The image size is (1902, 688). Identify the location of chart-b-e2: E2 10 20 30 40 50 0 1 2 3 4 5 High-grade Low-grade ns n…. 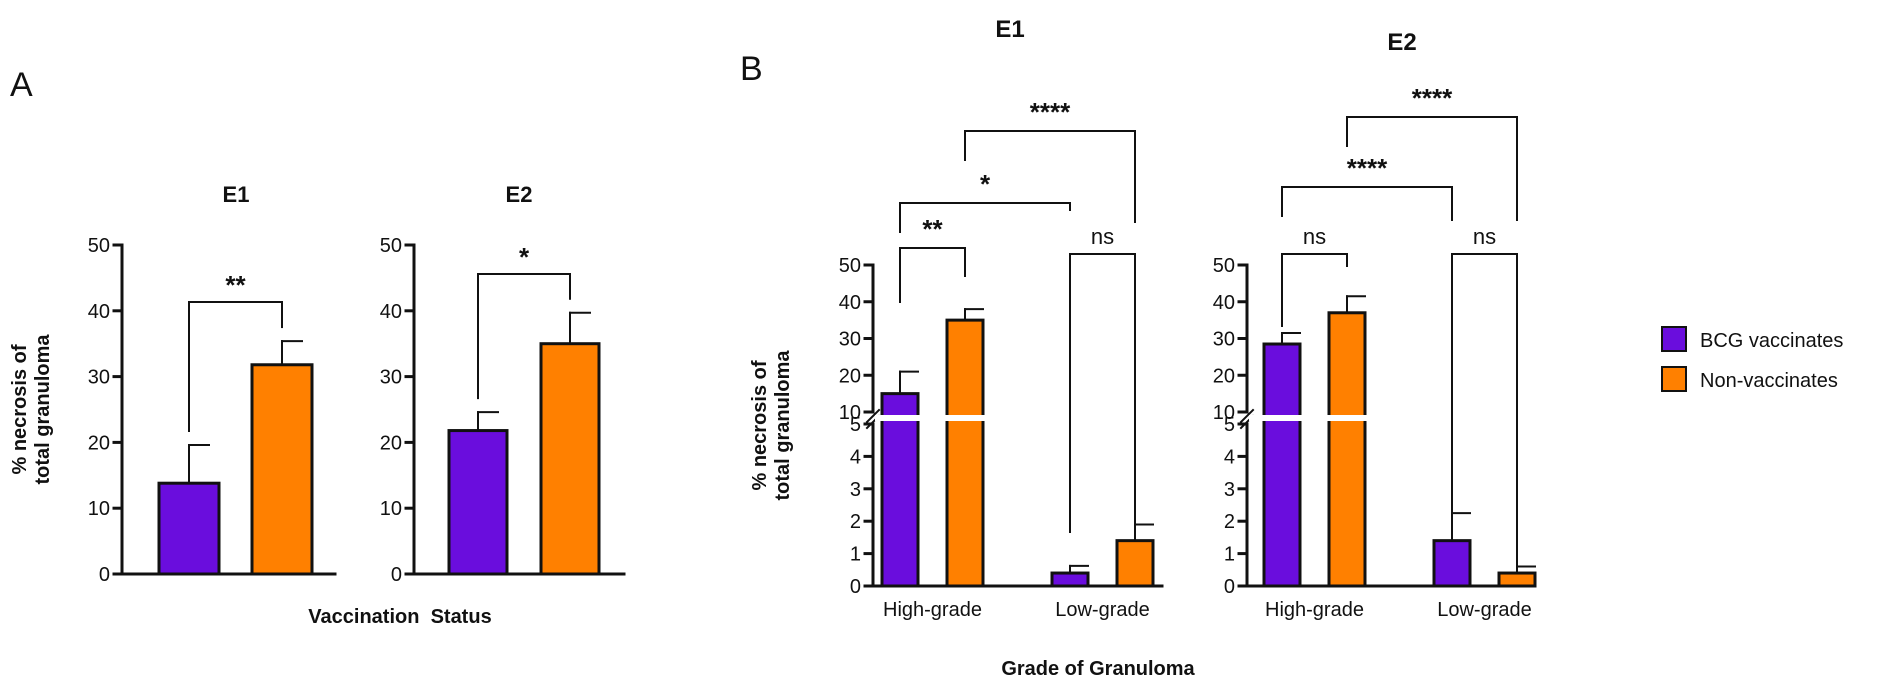
(1375, 325).